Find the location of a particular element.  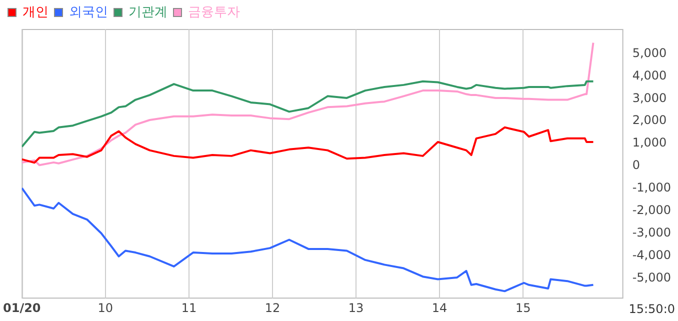

y-tick-label: -3,000 is located at coordinates (652, 233).